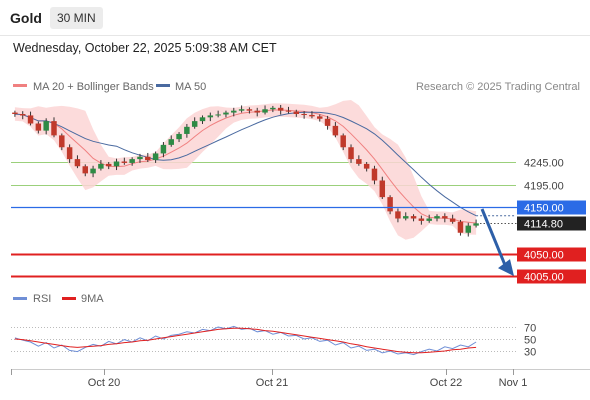 Image resolution: width=590 pixels, height=400 pixels. I want to click on x-tick-label: Nov 1, so click(513, 383).